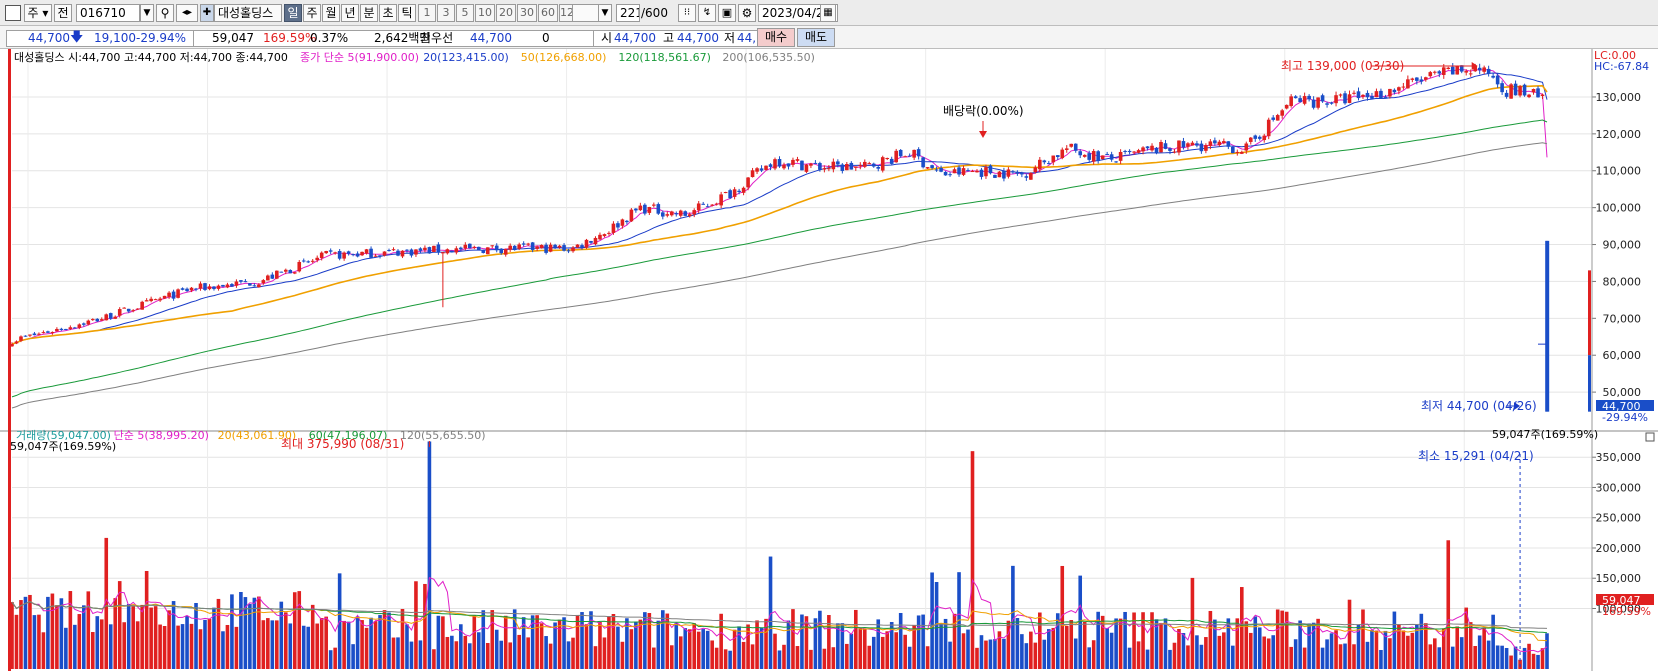 The width and height of the screenshot is (1658, 671). Describe the element at coordinates (607, 38) in the screenshot. I see `open-label: 시` at that location.